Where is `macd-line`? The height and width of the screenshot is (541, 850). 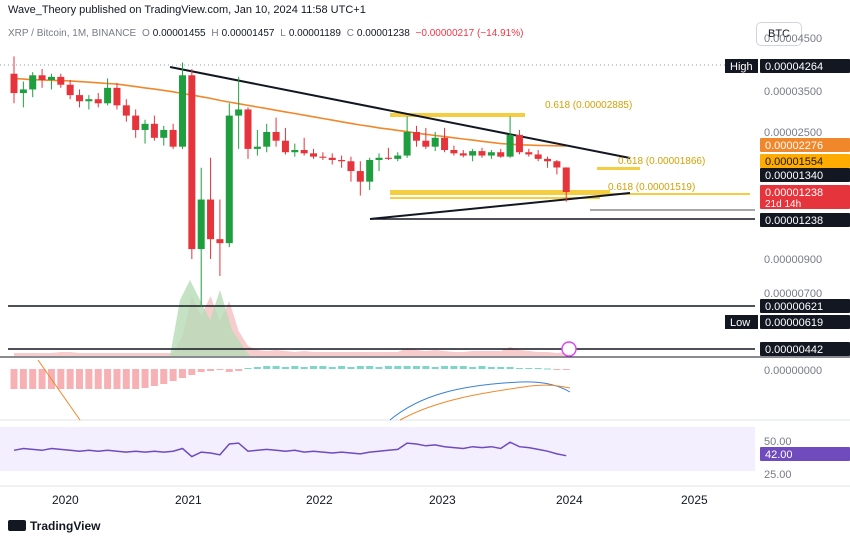 macd-line is located at coordinates (480, 401).